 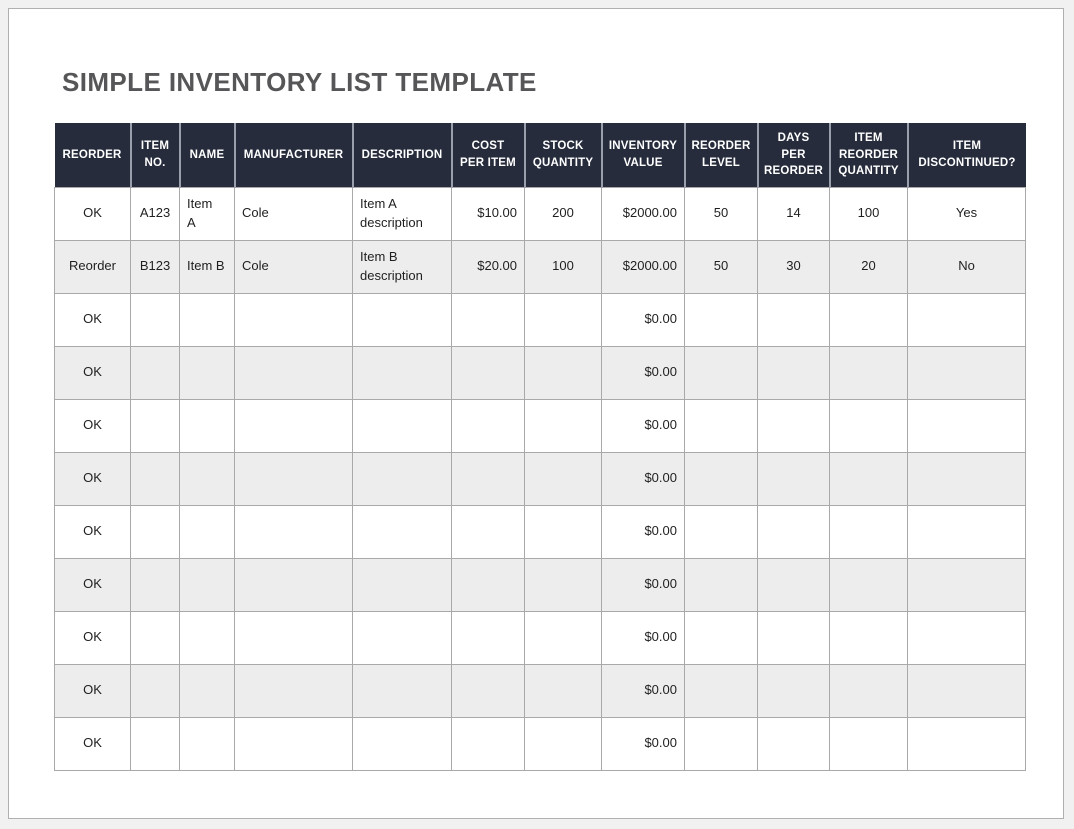 What do you see at coordinates (966, 266) in the screenshot?
I see `cell-item-discontinued: No` at bounding box center [966, 266].